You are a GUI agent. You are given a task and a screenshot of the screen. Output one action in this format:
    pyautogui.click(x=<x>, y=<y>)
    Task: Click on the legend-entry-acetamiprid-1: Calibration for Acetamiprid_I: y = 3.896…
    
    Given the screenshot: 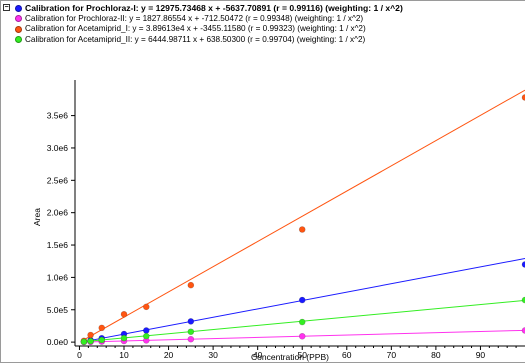 What is the action you would take?
    pyautogui.click(x=263, y=29)
    